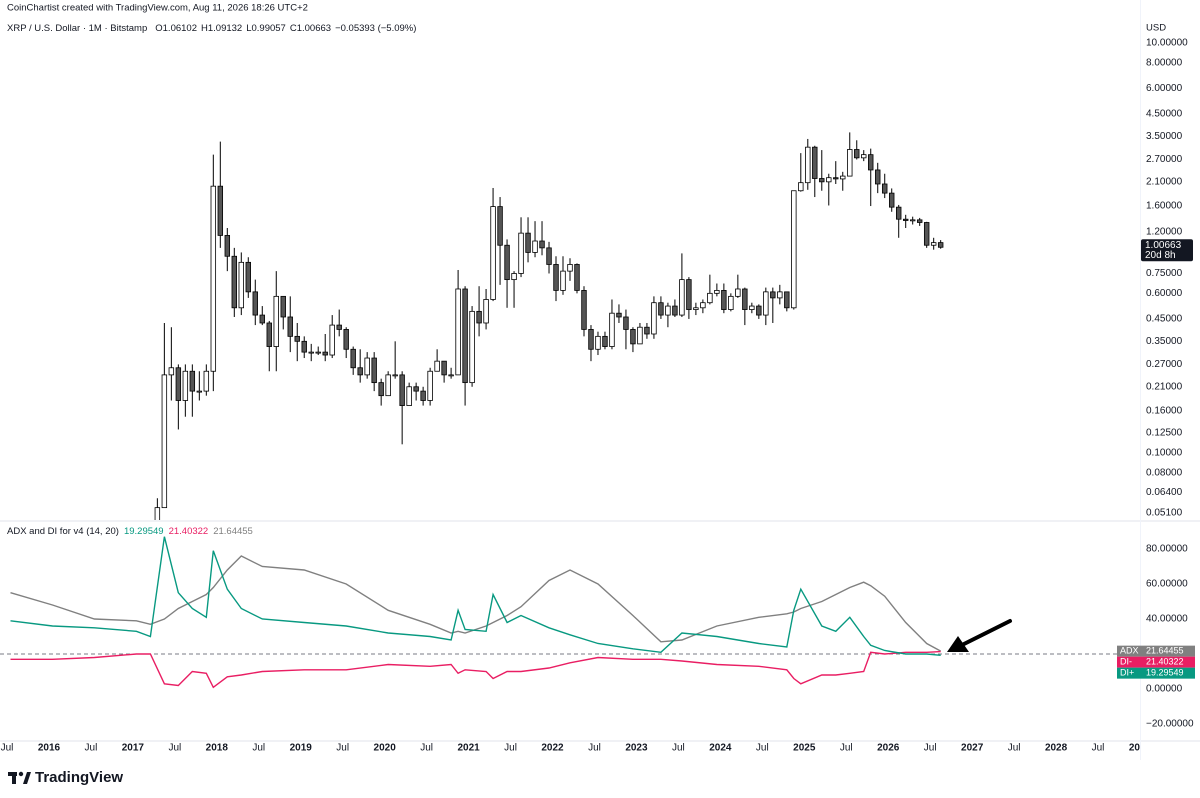  What do you see at coordinates (1164, 231) in the screenshot?
I see `price-tick-label: 1.20000` at bounding box center [1164, 231].